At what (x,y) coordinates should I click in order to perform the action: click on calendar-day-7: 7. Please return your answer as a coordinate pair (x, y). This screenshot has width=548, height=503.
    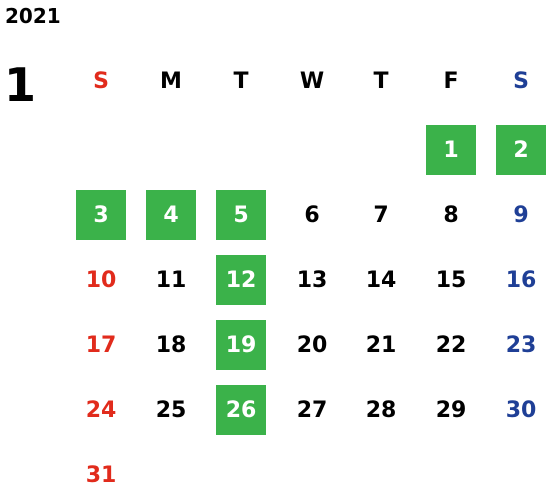
    Looking at the image, I should click on (381, 215).